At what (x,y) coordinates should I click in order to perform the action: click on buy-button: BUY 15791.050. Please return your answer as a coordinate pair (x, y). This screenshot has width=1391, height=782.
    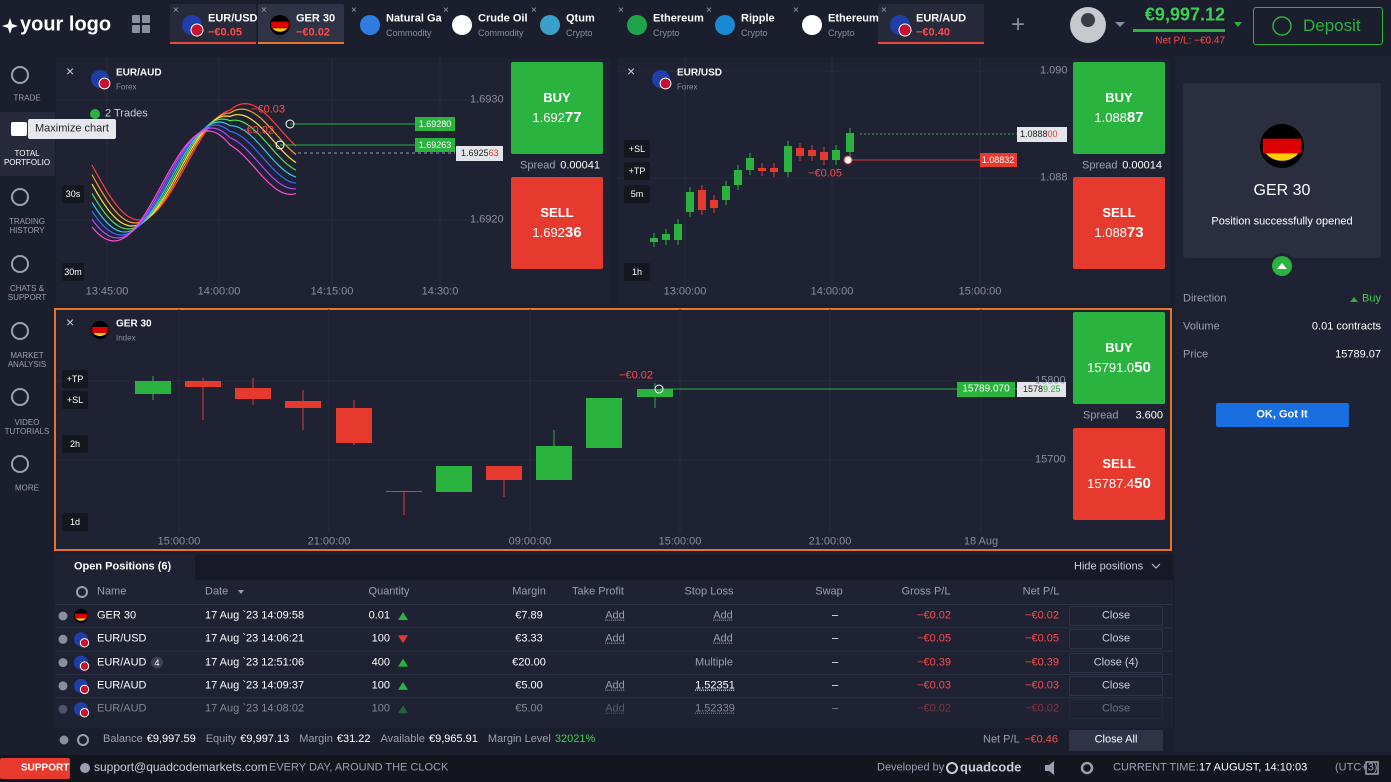
    Looking at the image, I should click on (1119, 358).